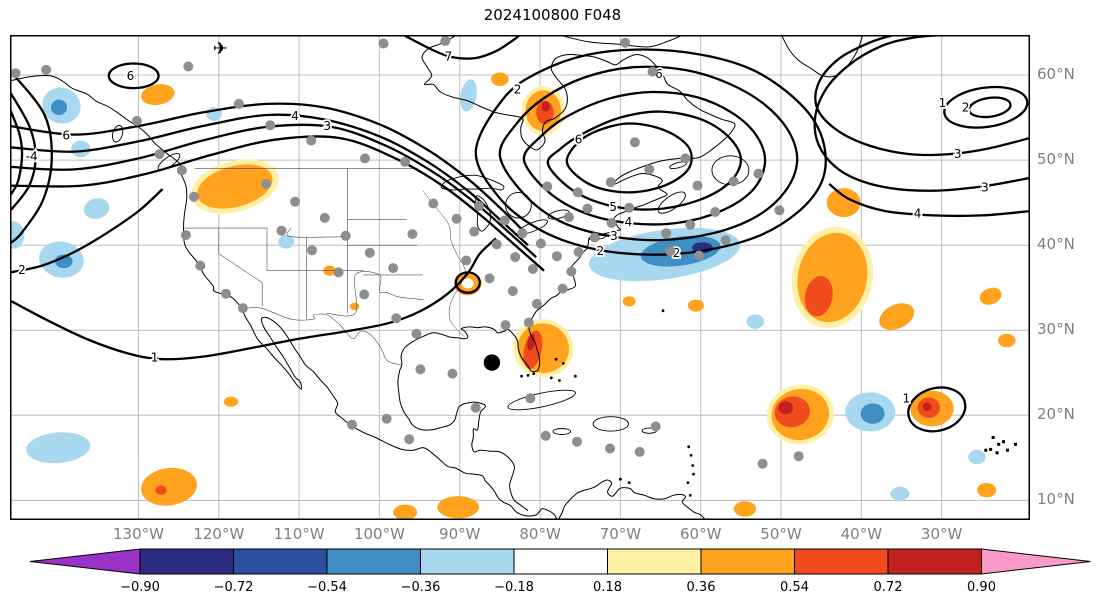 The image size is (1105, 615). I want to click on lon-tick-label: 80°W, so click(540, 534).